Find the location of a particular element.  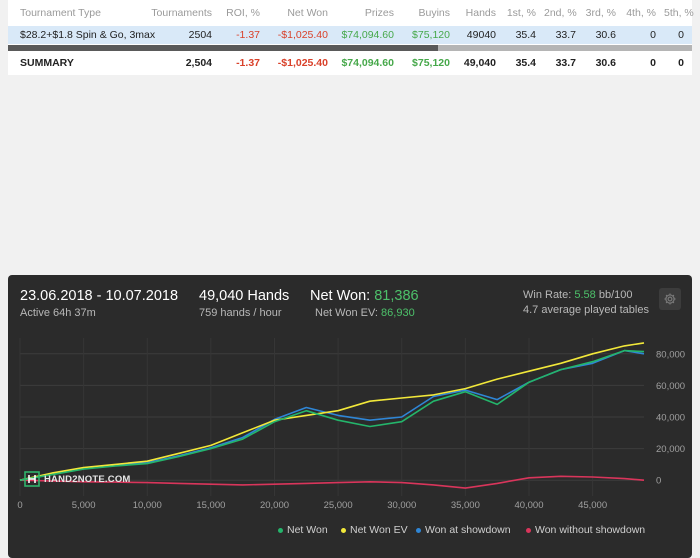

win-rate: Win Rate: 5.58 bb/100 is located at coordinates (578, 295).